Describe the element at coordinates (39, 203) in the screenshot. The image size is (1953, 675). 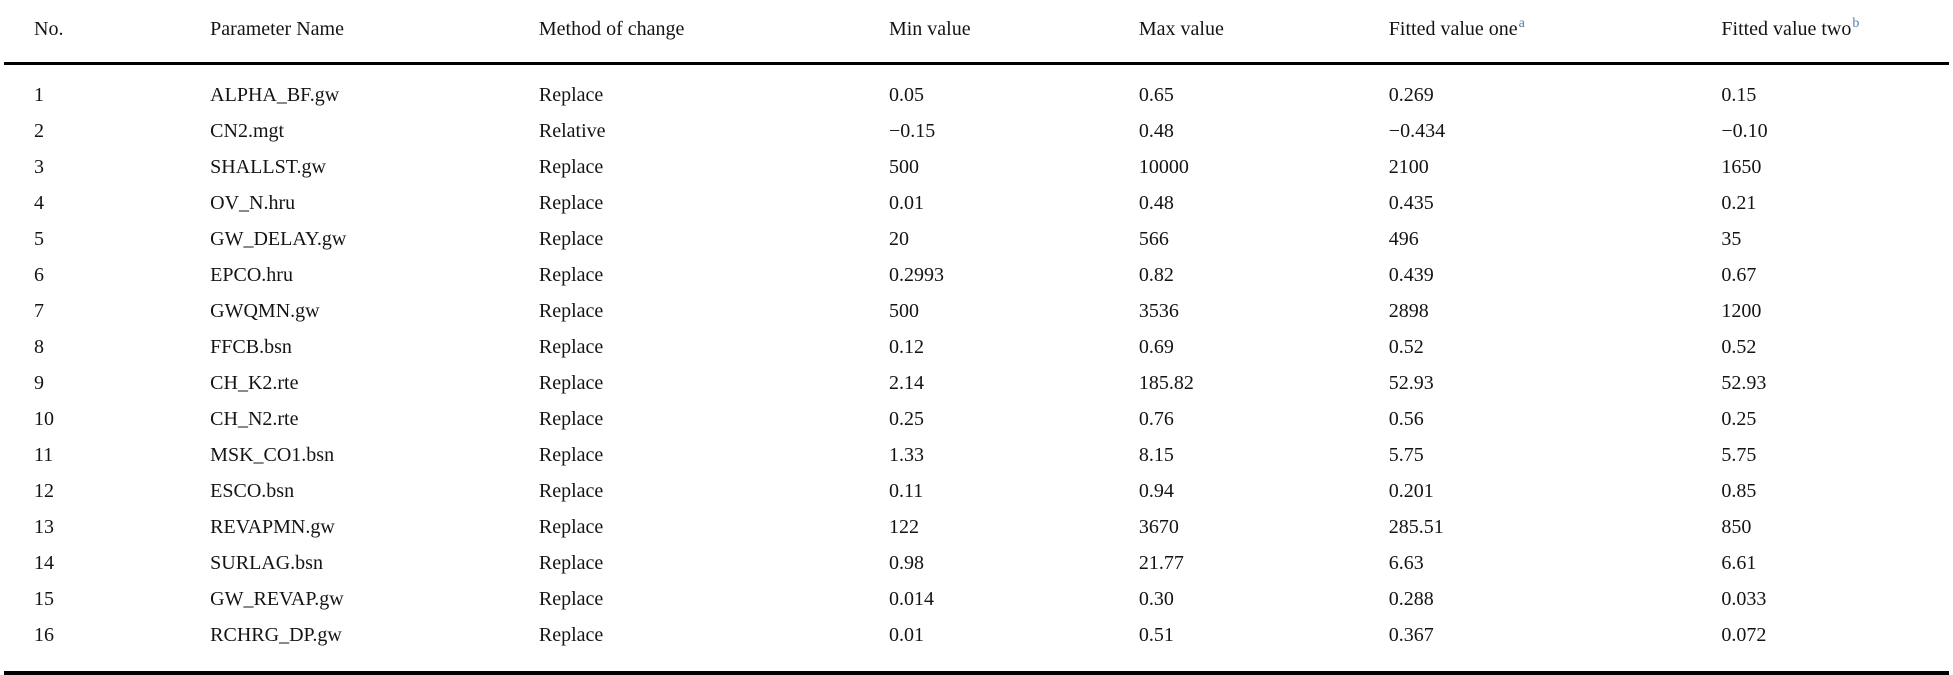
I see `cell-no: 4` at that location.